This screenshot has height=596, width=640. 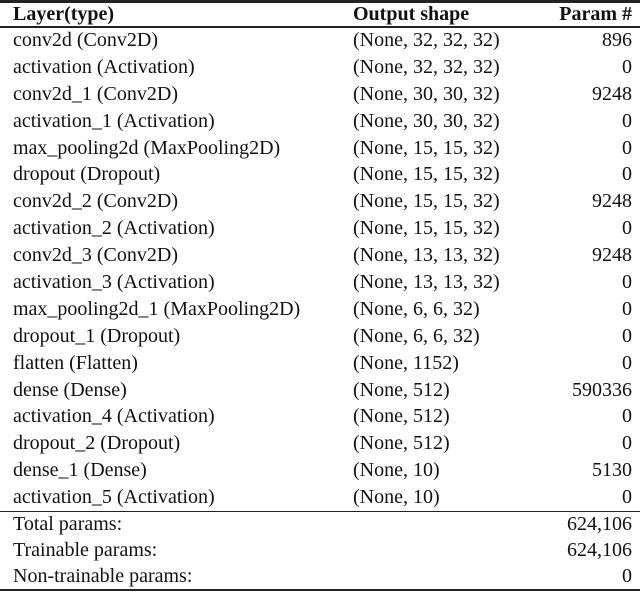 I want to click on layer-name-cell: dropout_2 (Dropout), so click(x=97, y=443).